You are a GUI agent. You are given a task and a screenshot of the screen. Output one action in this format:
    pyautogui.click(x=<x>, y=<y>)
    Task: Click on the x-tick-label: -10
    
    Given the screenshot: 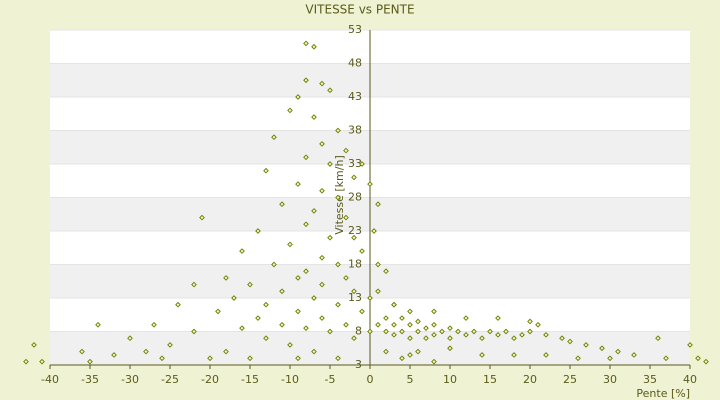 What is the action you would take?
    pyautogui.click(x=290, y=379)
    